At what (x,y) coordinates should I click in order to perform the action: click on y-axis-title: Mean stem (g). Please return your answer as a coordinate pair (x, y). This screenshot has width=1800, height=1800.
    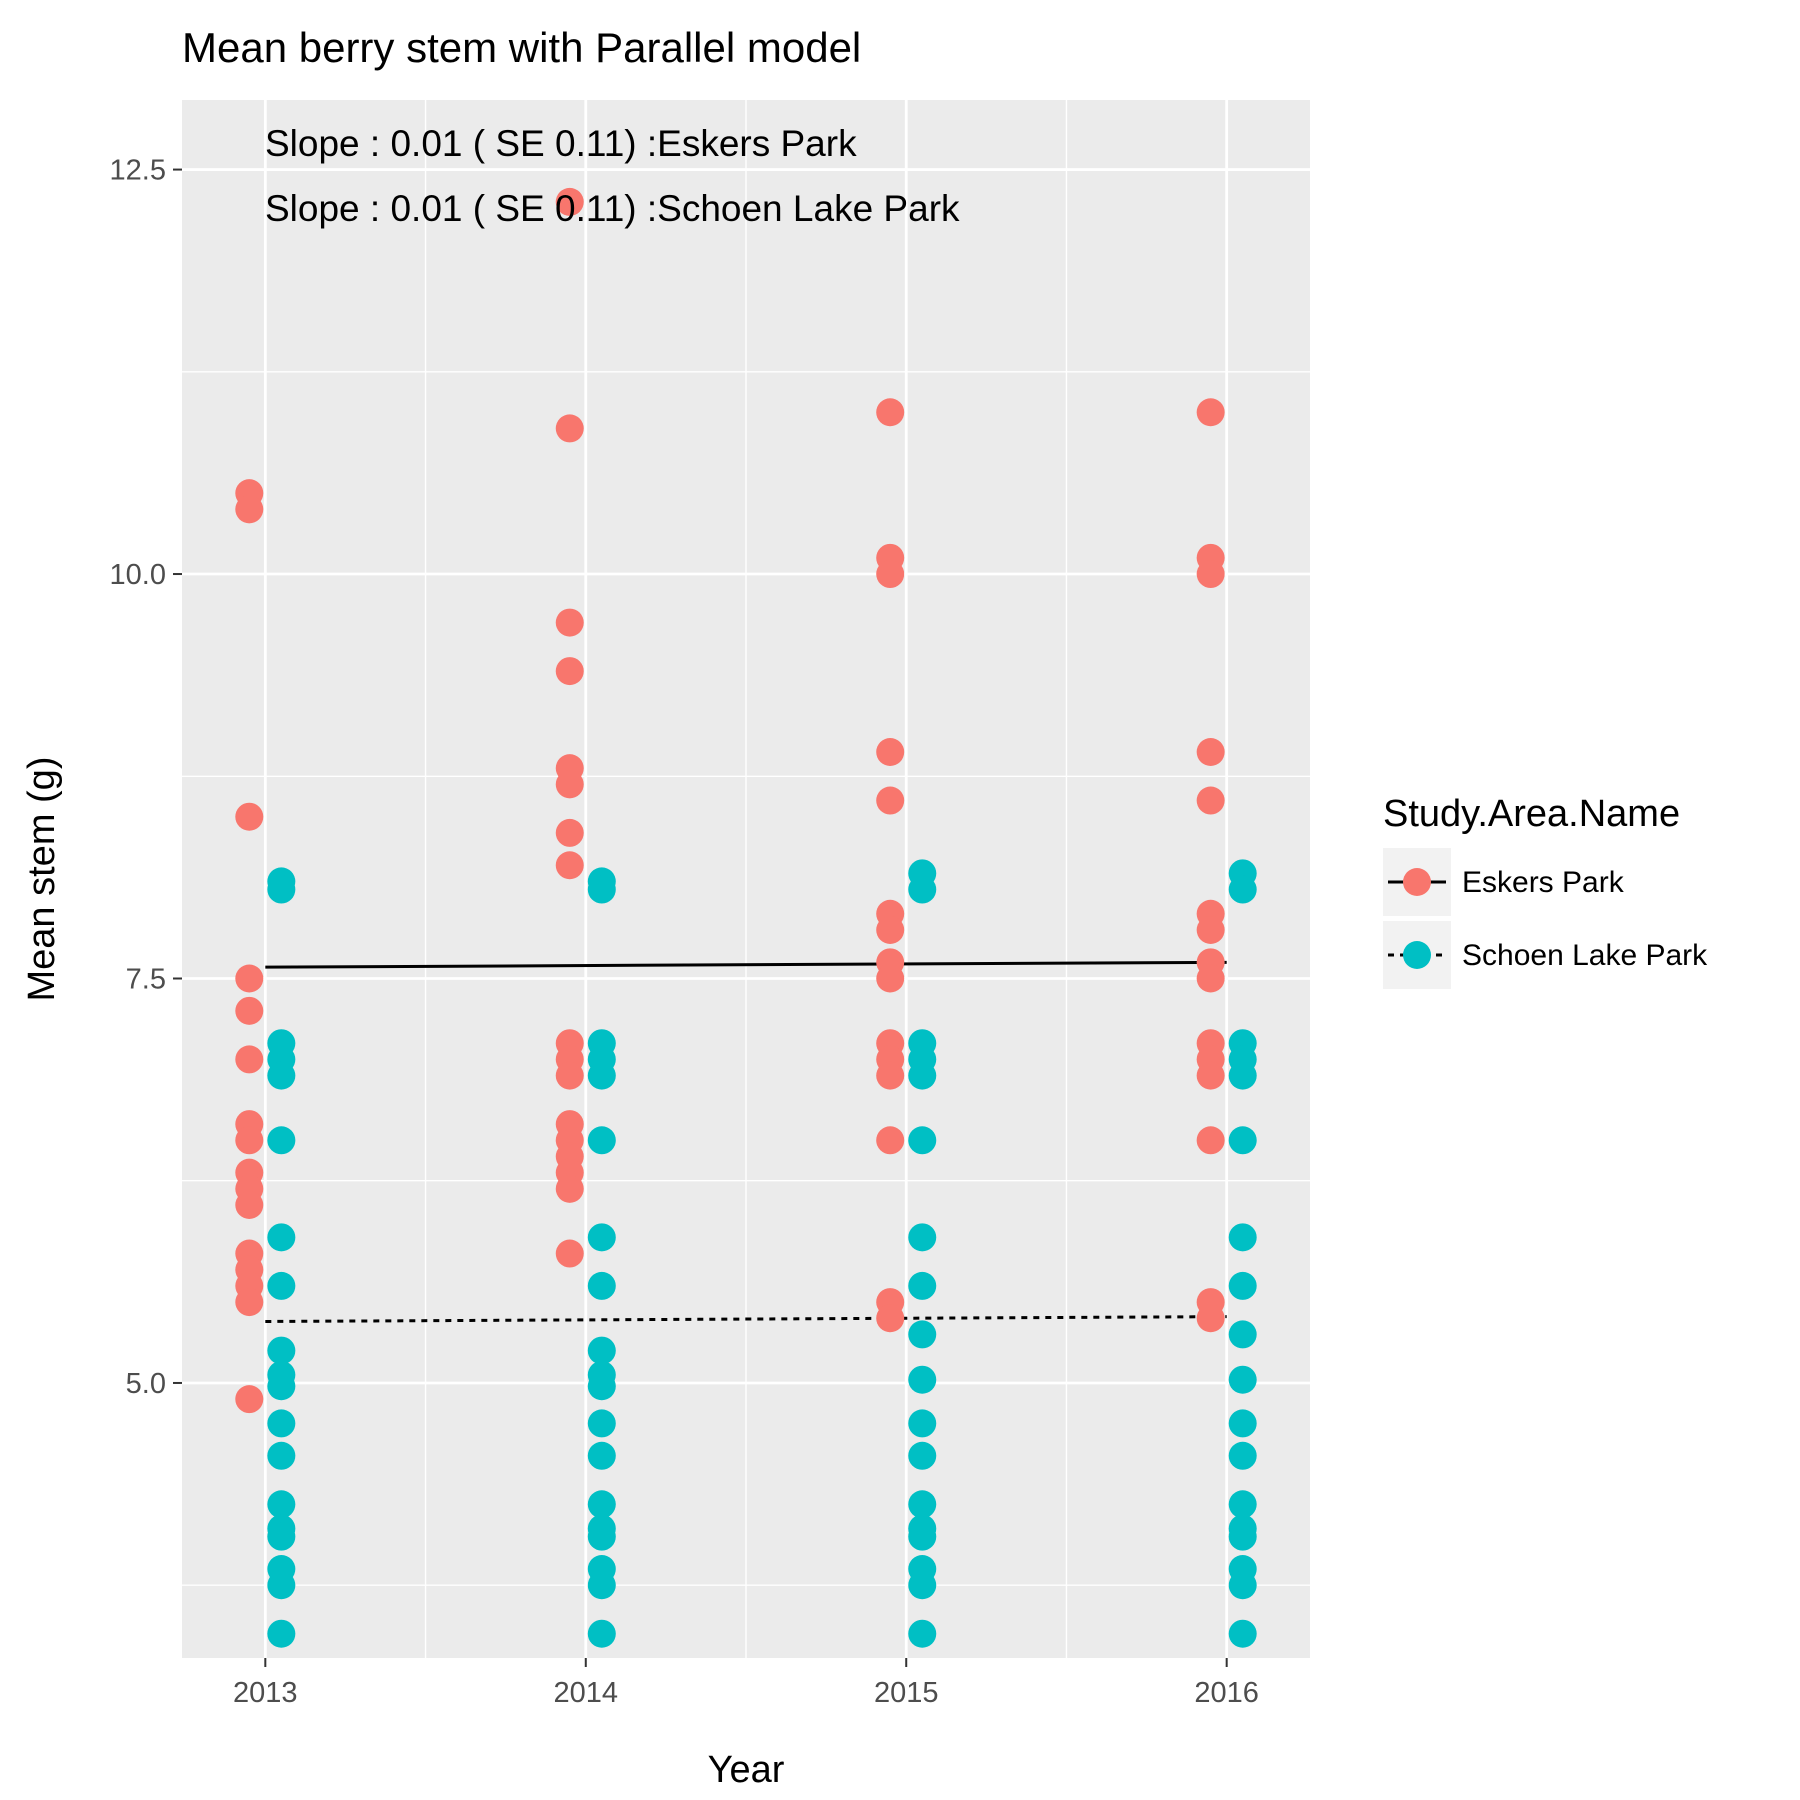
    Looking at the image, I should click on (42, 879).